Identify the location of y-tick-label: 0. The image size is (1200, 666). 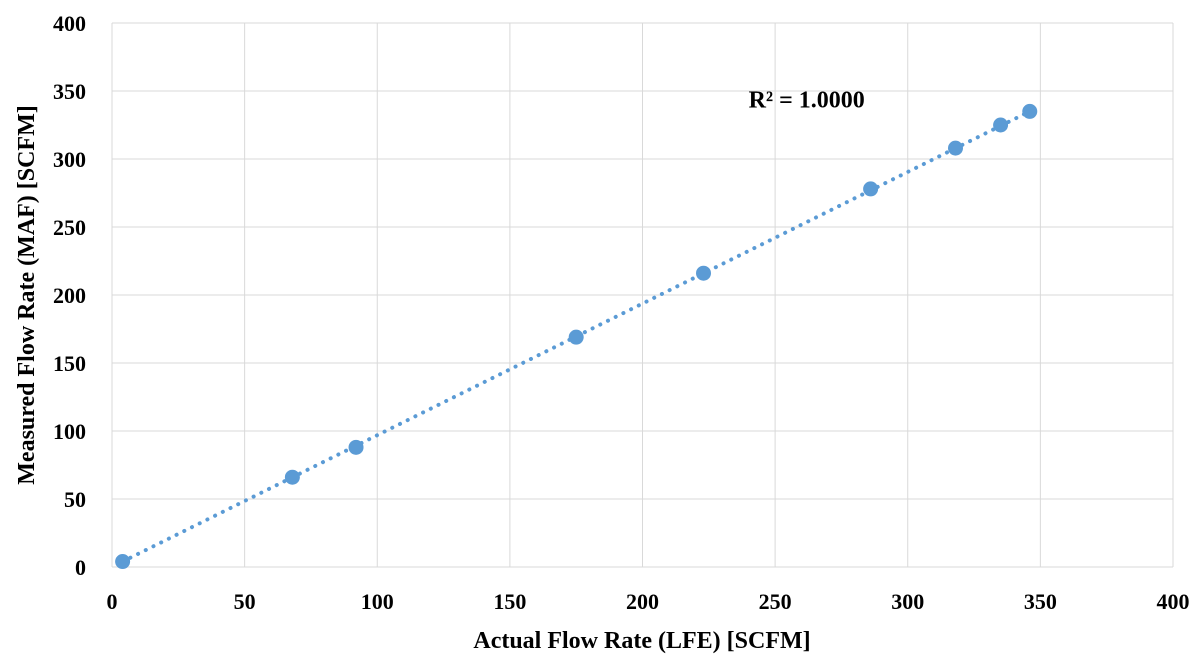
(80, 567).